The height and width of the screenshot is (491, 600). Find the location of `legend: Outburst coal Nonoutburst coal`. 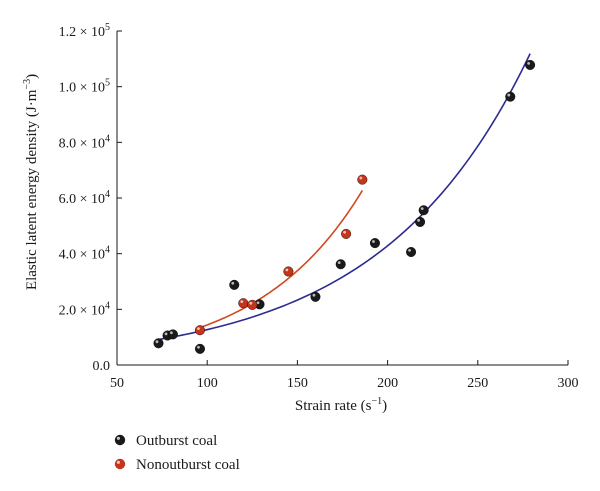

legend: Outburst coal Nonoutburst coal is located at coordinates (177, 453).